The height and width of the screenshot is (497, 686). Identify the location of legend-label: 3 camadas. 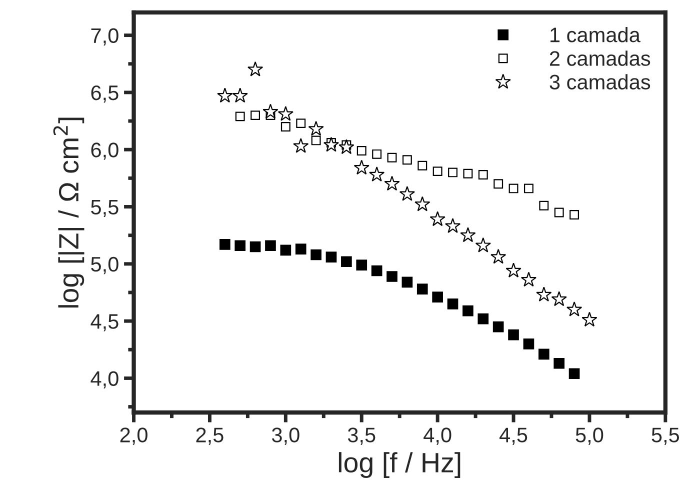
(600, 82).